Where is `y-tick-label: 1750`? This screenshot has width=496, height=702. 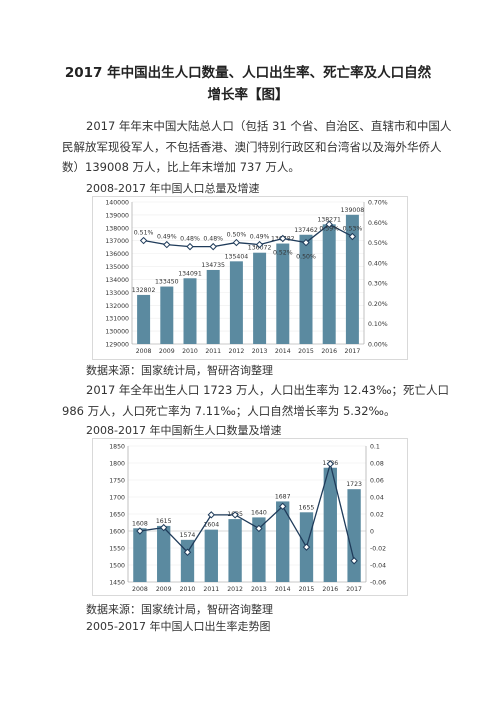
y-tick-label: 1750 is located at coordinates (117, 481).